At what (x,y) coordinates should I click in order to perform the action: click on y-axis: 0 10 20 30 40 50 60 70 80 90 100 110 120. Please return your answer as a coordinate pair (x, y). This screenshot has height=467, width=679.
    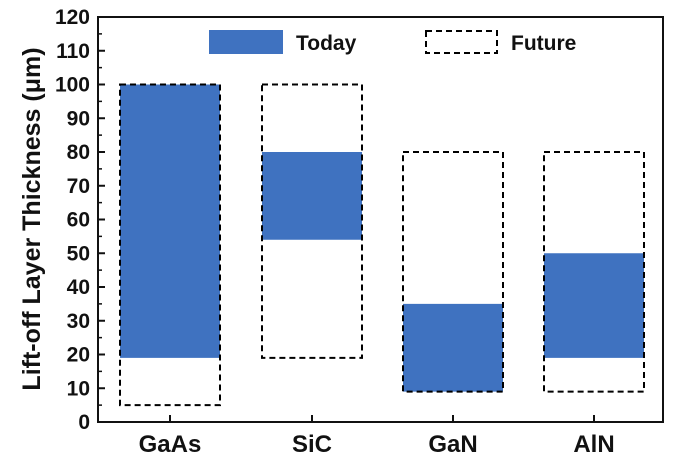
    Looking at the image, I should click on (80, 220).